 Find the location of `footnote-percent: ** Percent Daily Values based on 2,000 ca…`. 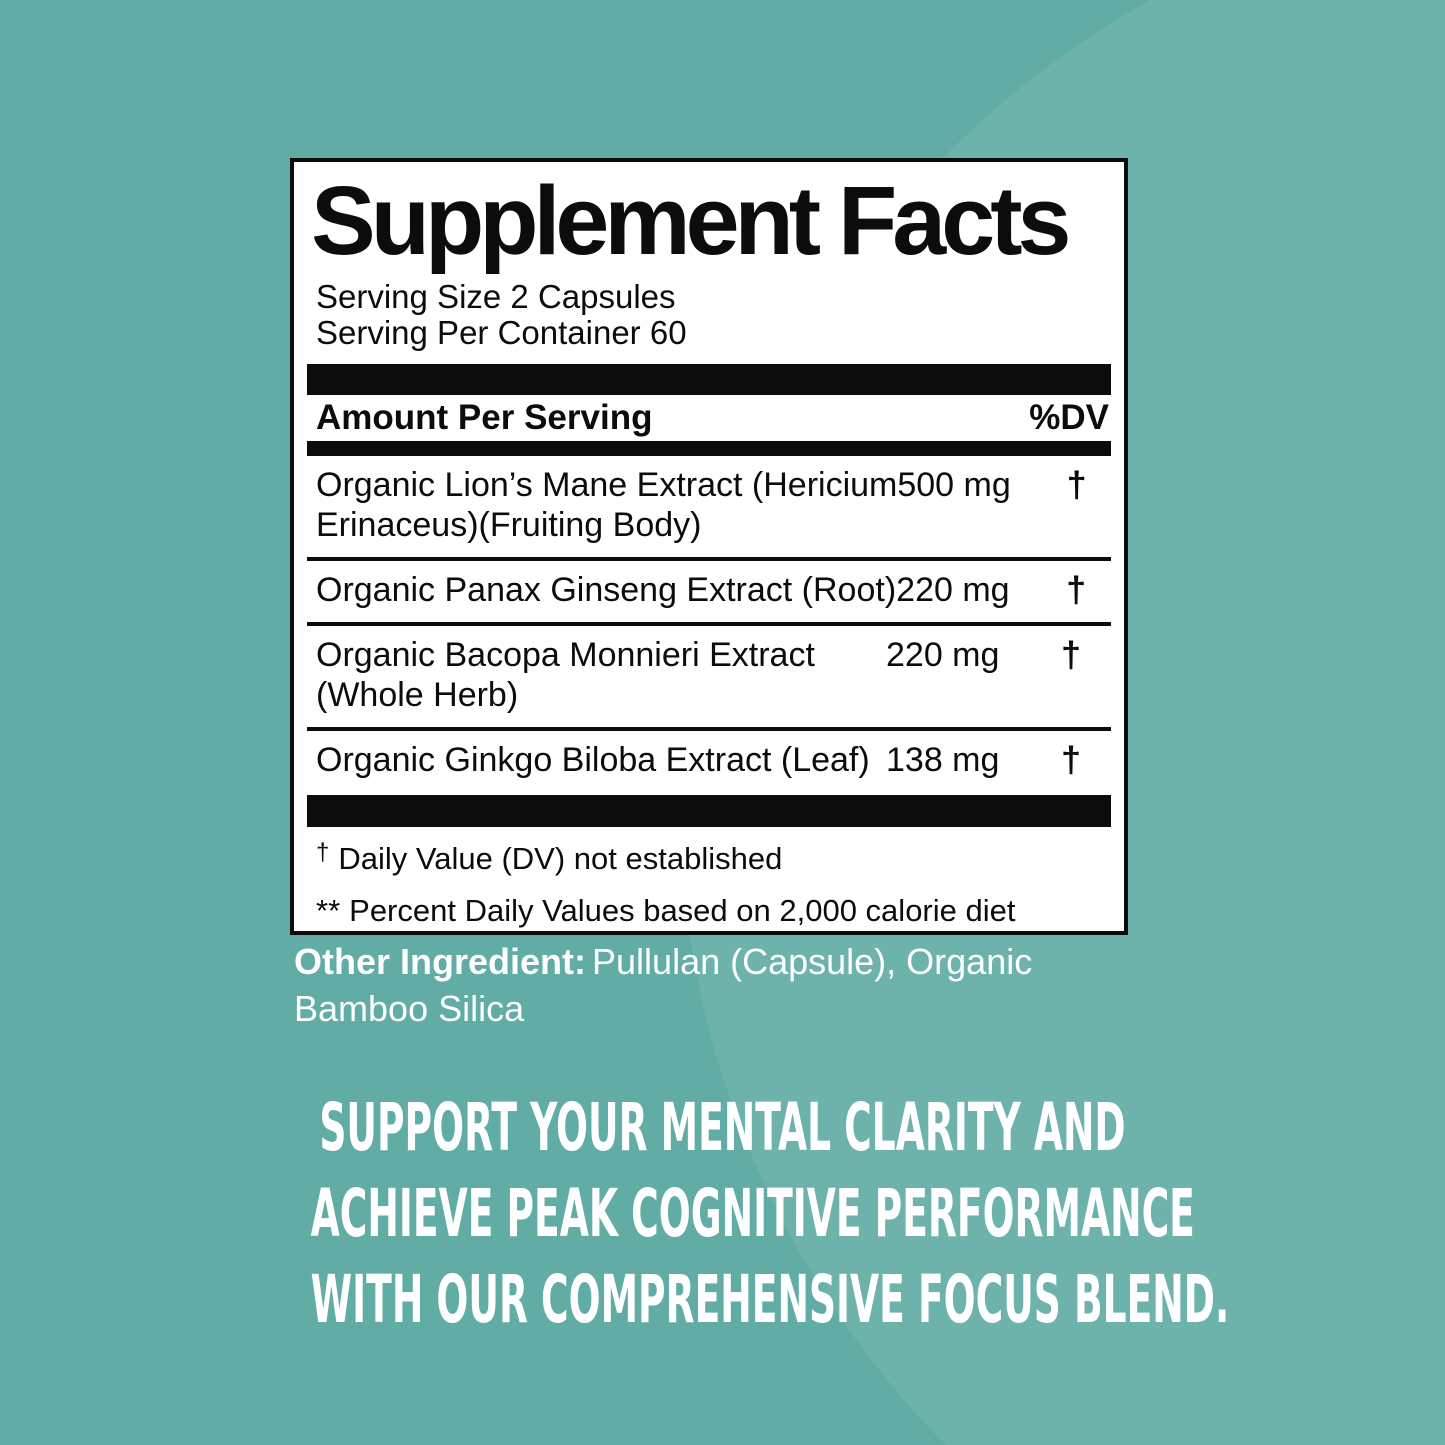

footnote-percent: ** Percent Daily Values based on 2,000 ca… is located at coordinates (712, 910).